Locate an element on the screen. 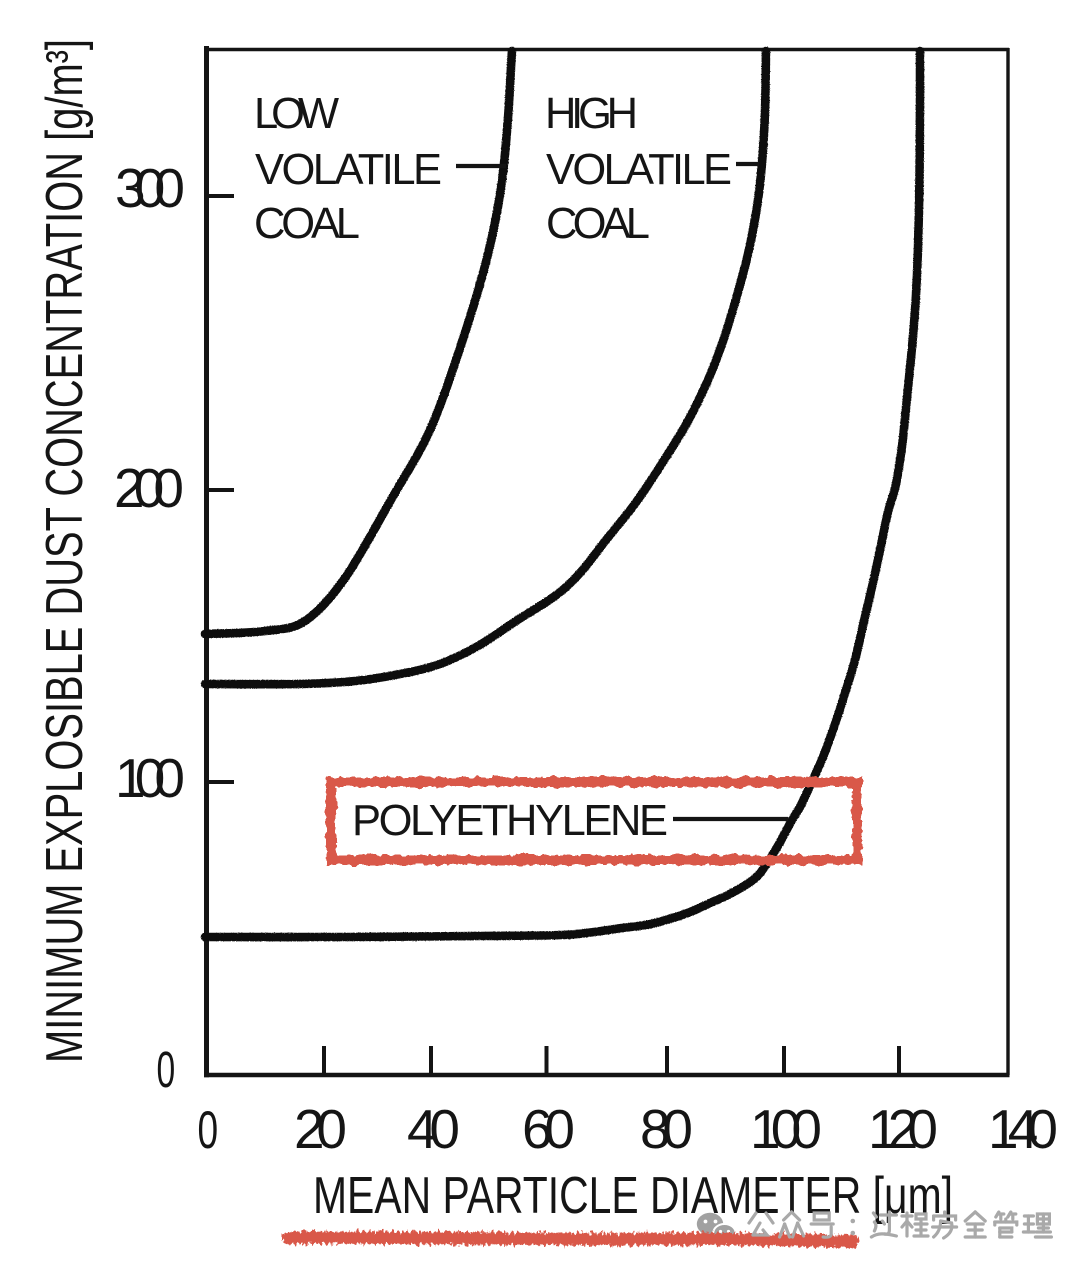 The height and width of the screenshot is (1279, 1080). svg-text: 80 is located at coordinates (666, 1129).